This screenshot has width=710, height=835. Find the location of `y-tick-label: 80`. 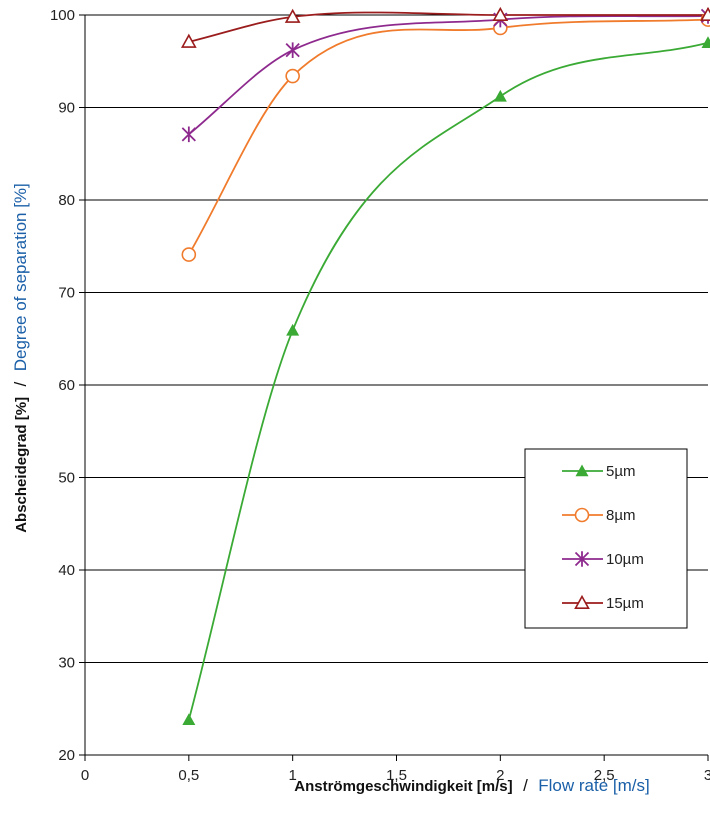

y-tick-label: 80 is located at coordinates (66, 200).